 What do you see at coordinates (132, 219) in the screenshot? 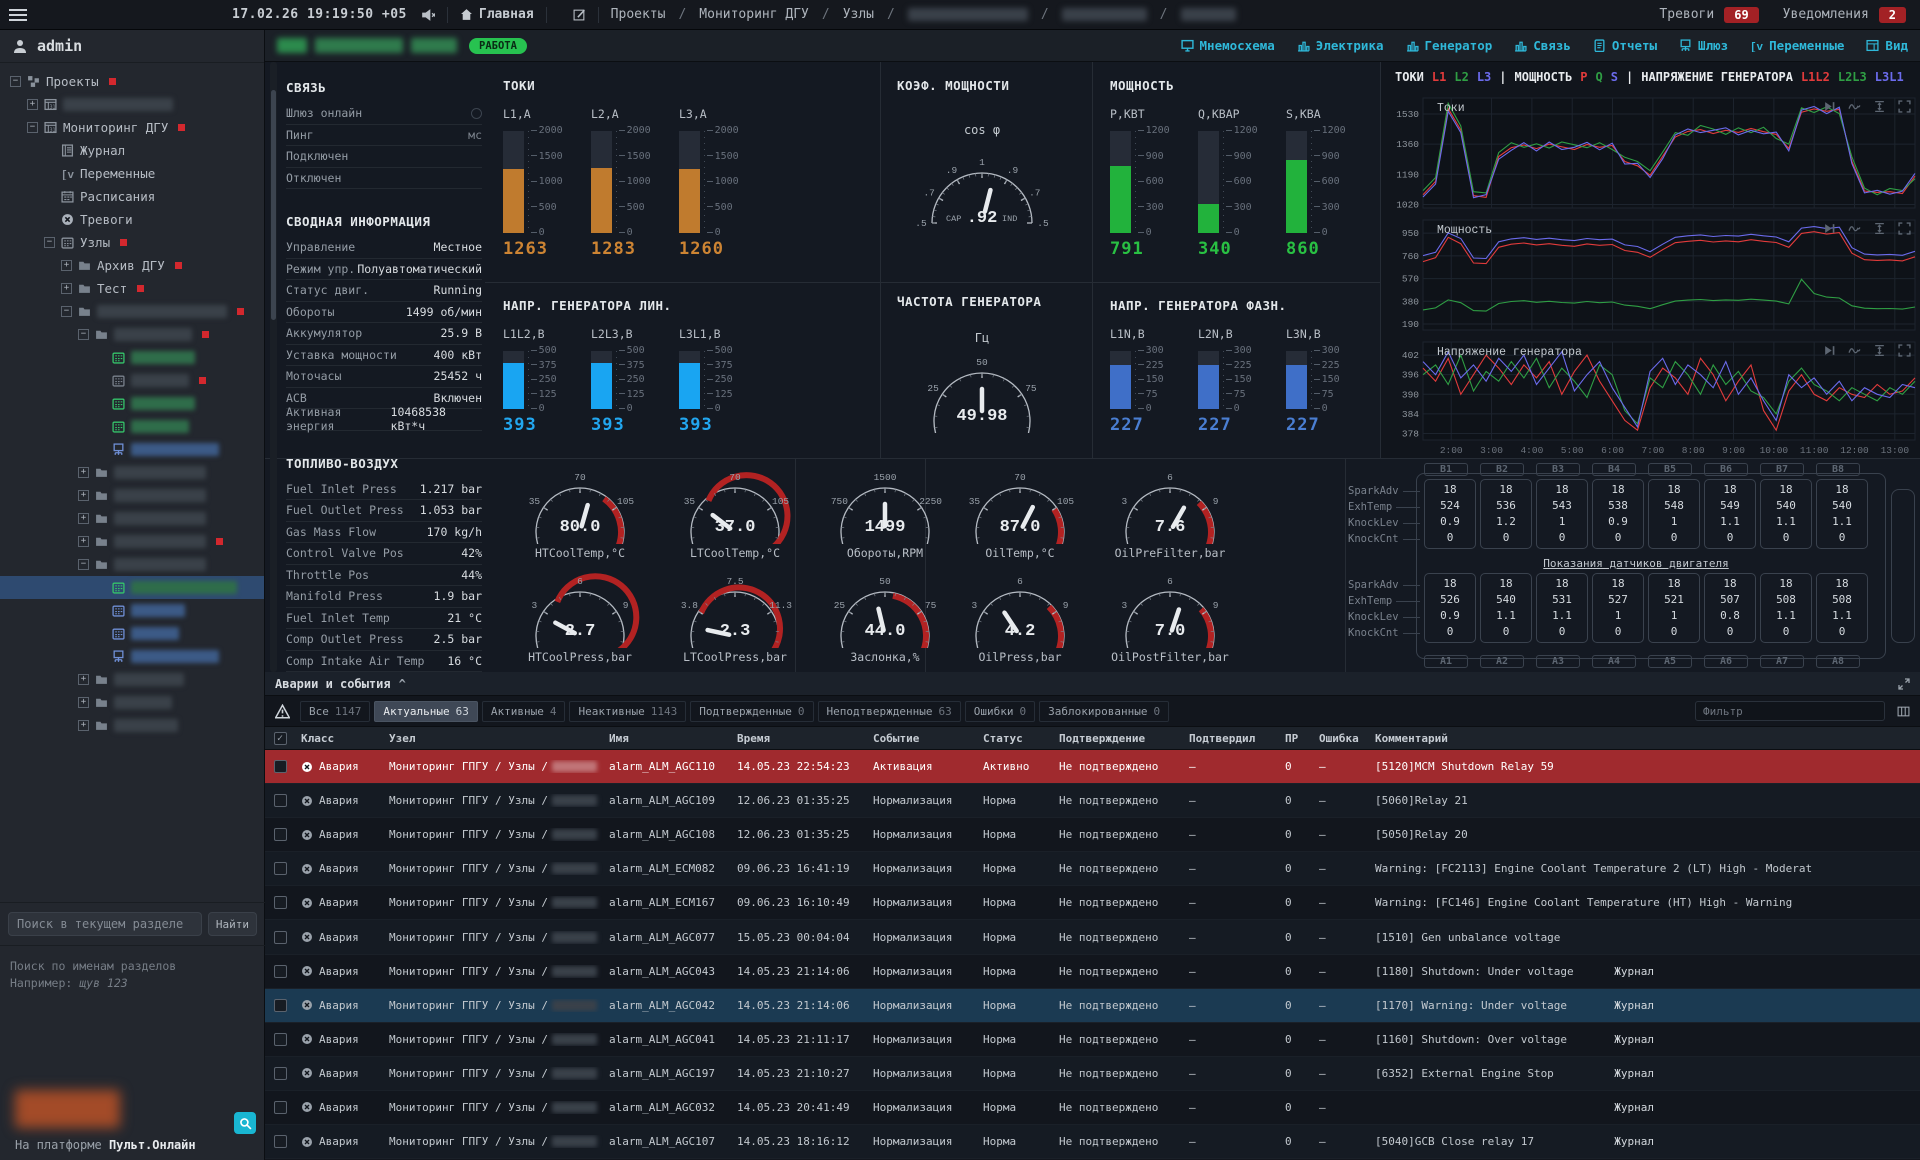
I see `tree-item-тревоги: Тревоги` at bounding box center [132, 219].